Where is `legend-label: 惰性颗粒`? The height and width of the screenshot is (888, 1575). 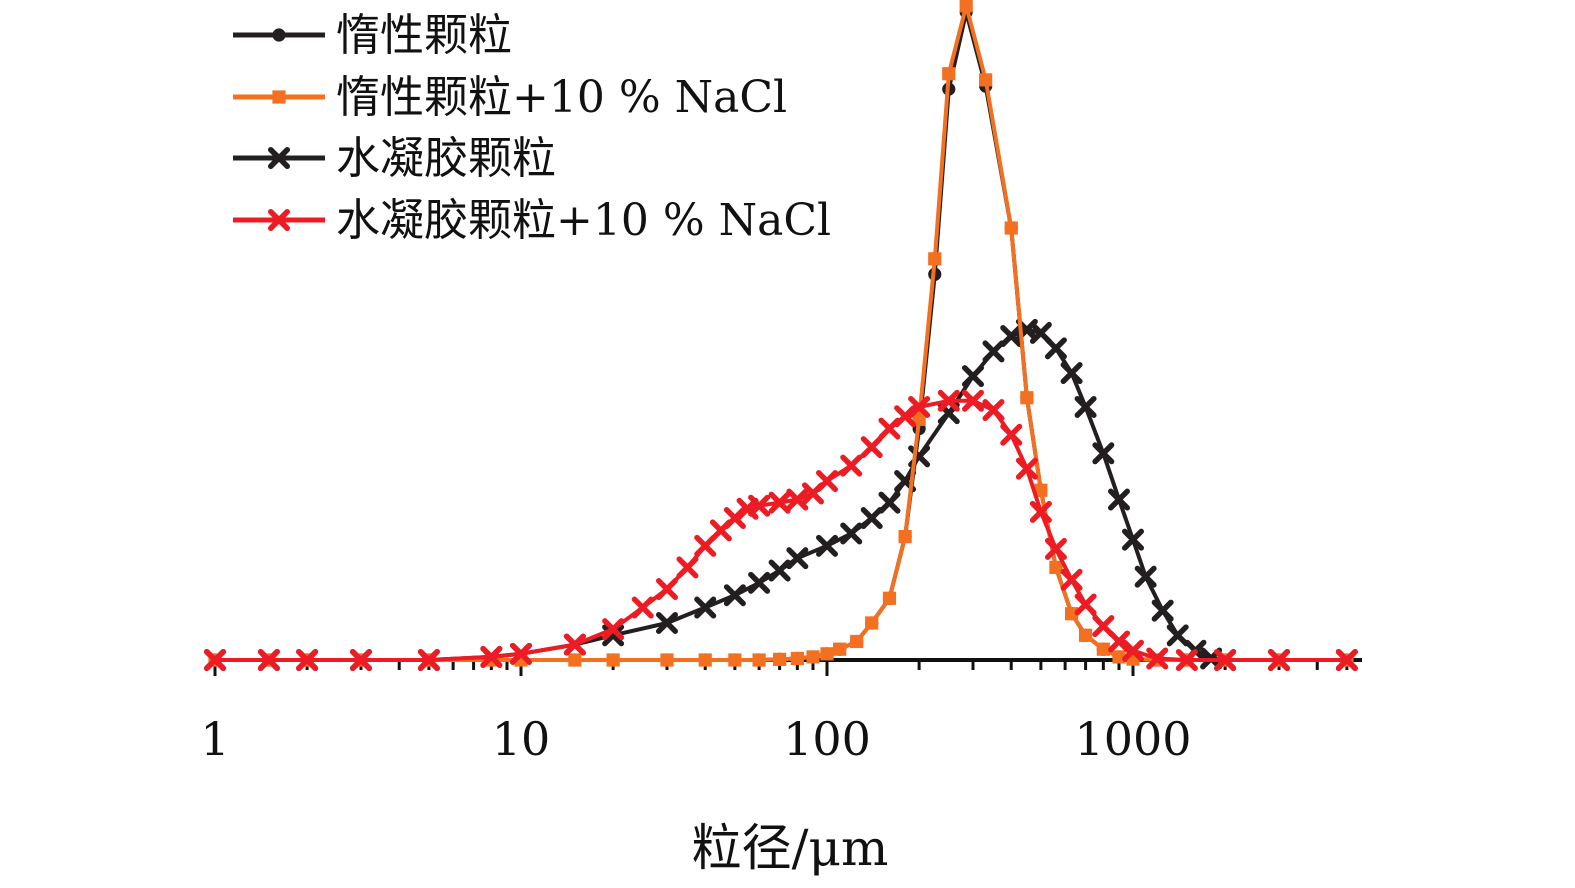
legend-label: 惰性颗粒 is located at coordinates (424, 35).